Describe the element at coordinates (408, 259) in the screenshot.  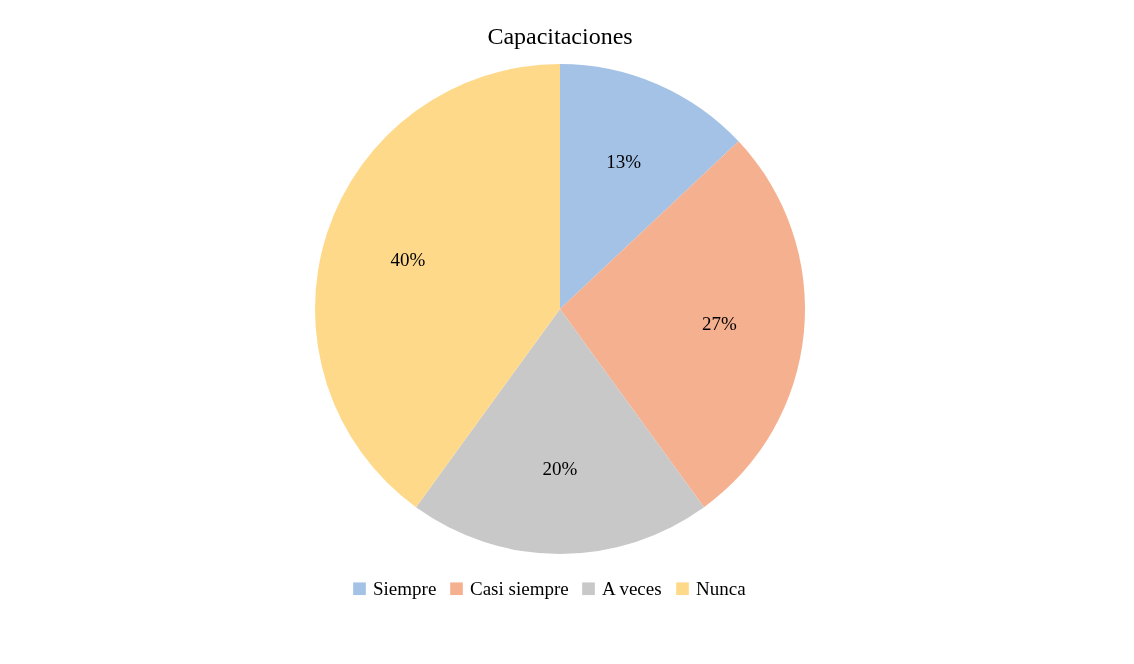
I see `data-label: 40%` at that location.